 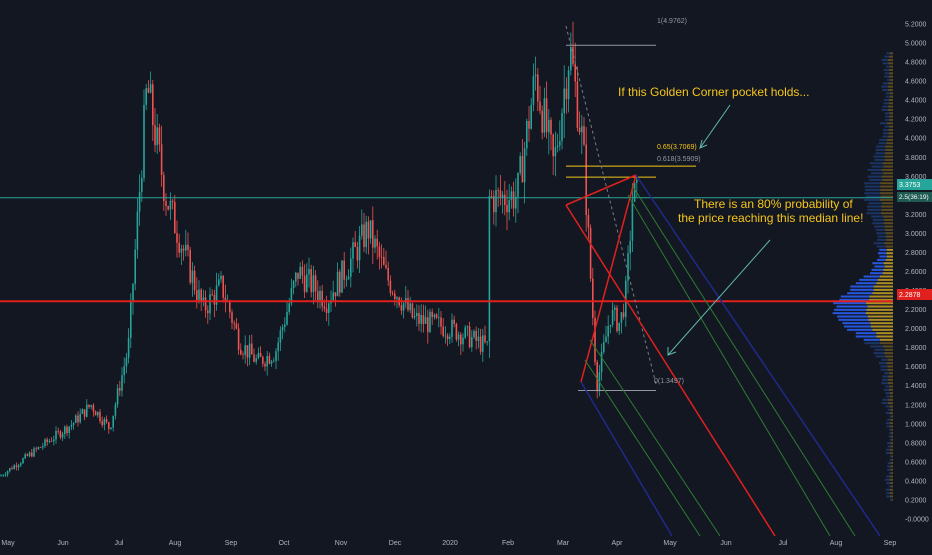 I want to click on y-tick-label: -0.0000, so click(x=917, y=520).